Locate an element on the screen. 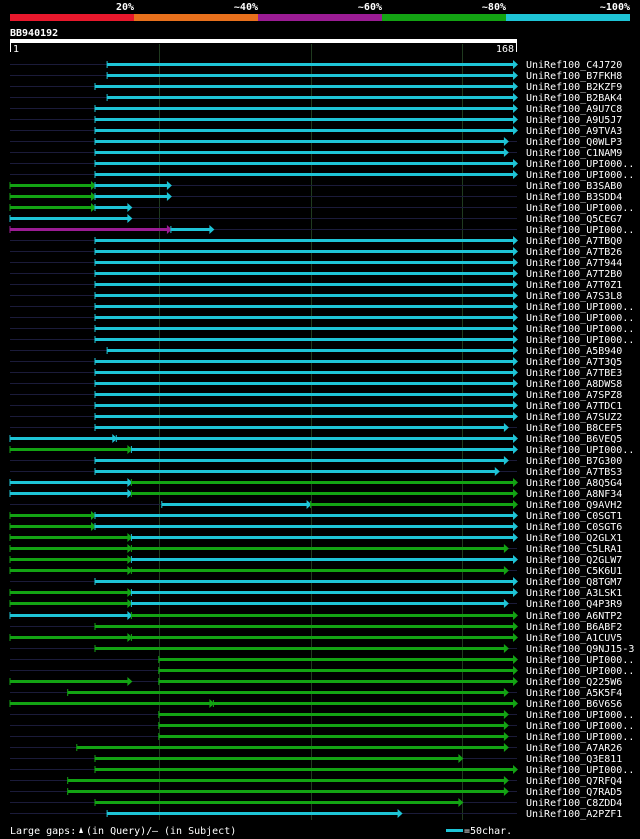 Image resolution: width=640 pixels, height=839 pixels. hit-label: UniRef100_Q9NJ15-3 is located at coordinates (580, 649).